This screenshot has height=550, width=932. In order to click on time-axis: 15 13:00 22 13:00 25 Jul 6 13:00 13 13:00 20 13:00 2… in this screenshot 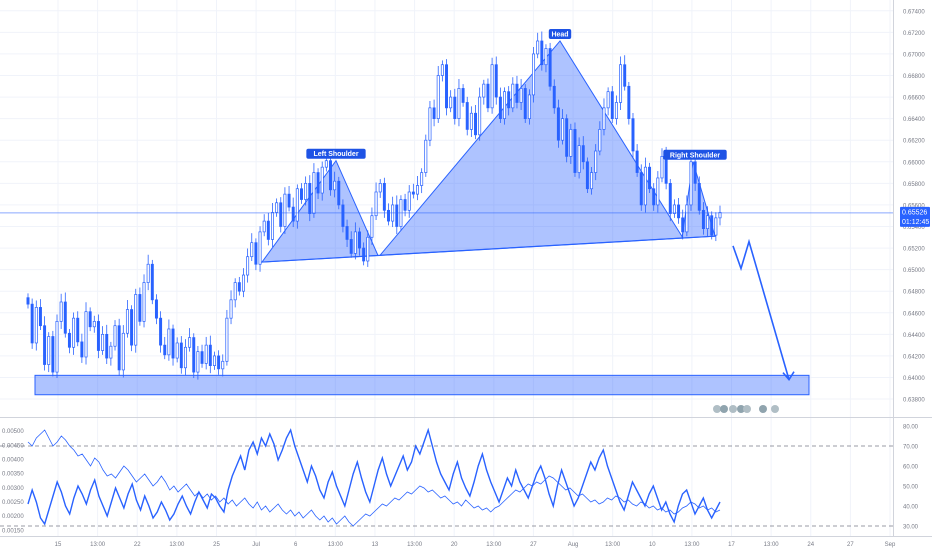, I will do `click(466, 542)`.